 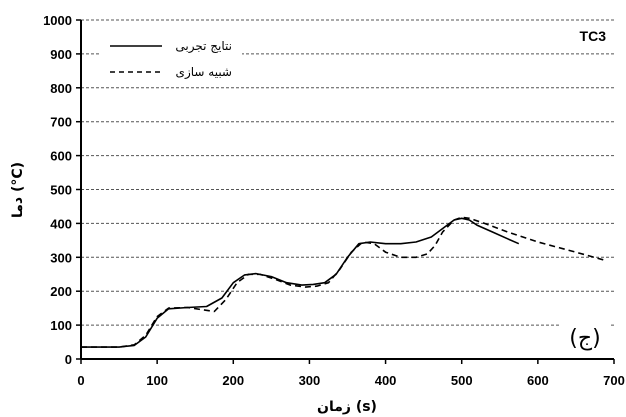 I want to click on x-axis-title: زمان (s), so click(x=347, y=407).